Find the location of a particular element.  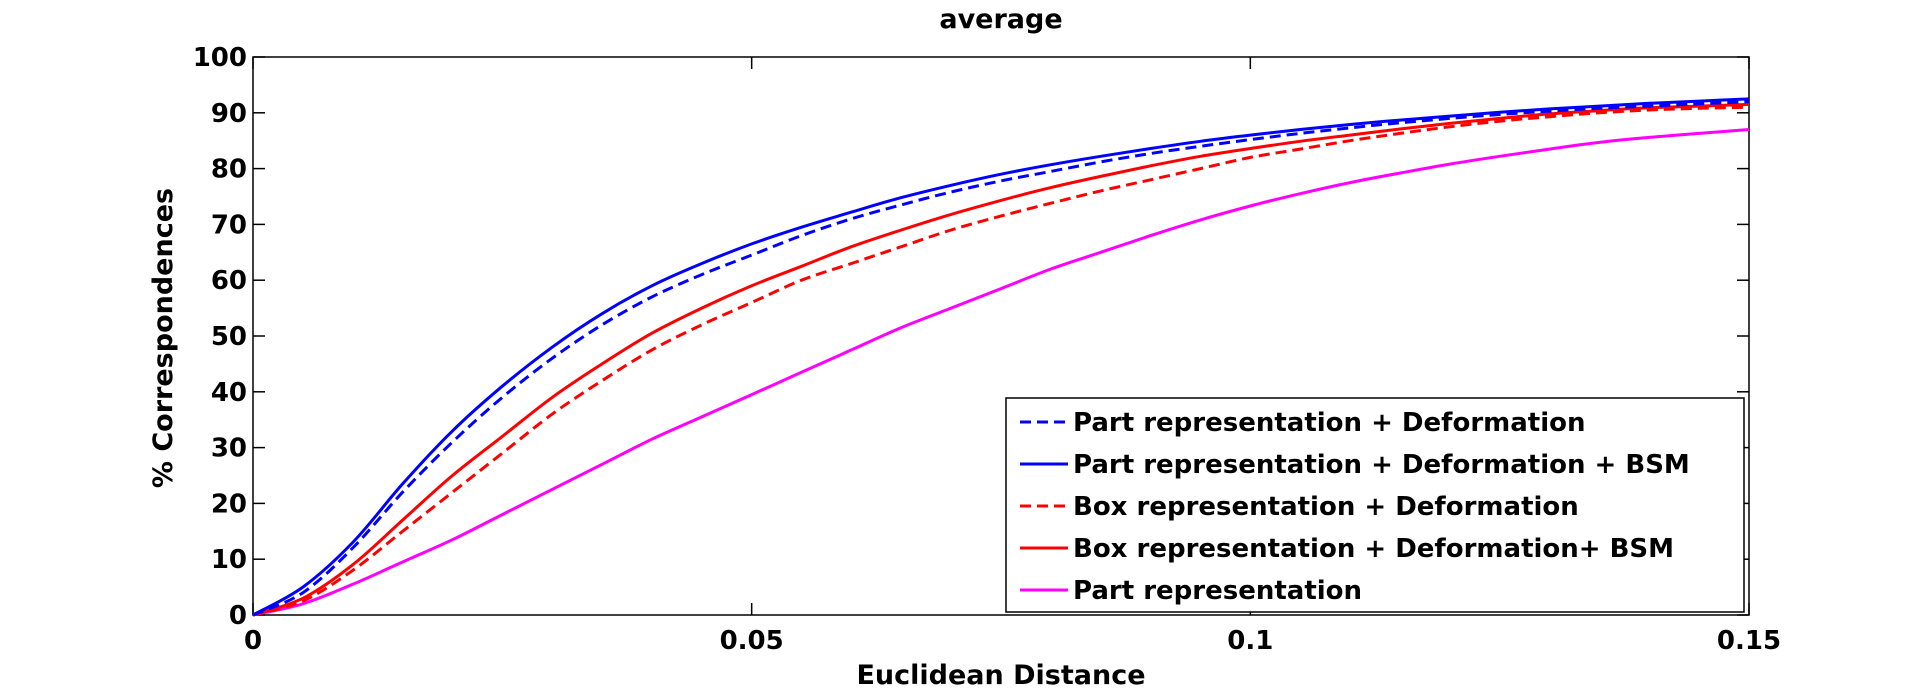

y-tick-label: 20 is located at coordinates (229, 504).